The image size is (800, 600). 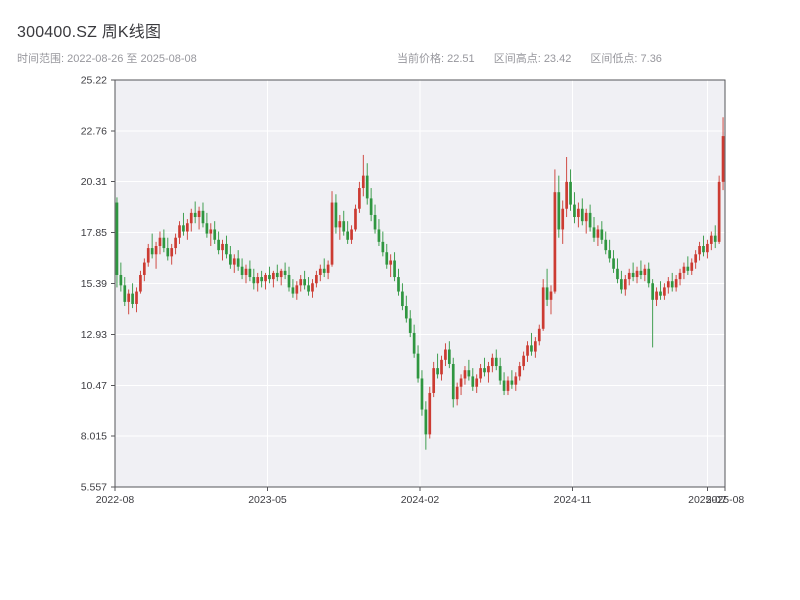 I want to click on y-tick-label: 22.76, so click(x=94, y=131).